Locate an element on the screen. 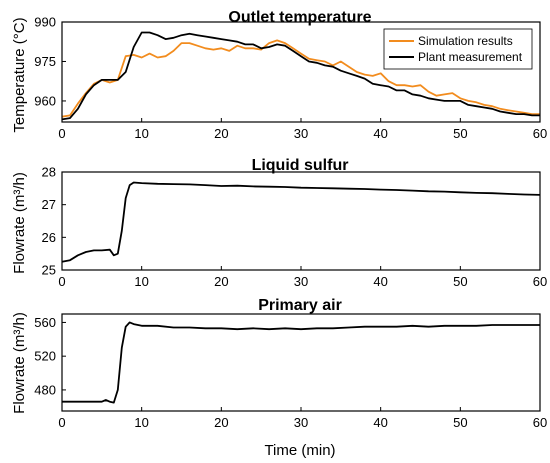 The image size is (550, 463). y-tick-label: 25 is located at coordinates (49, 270).